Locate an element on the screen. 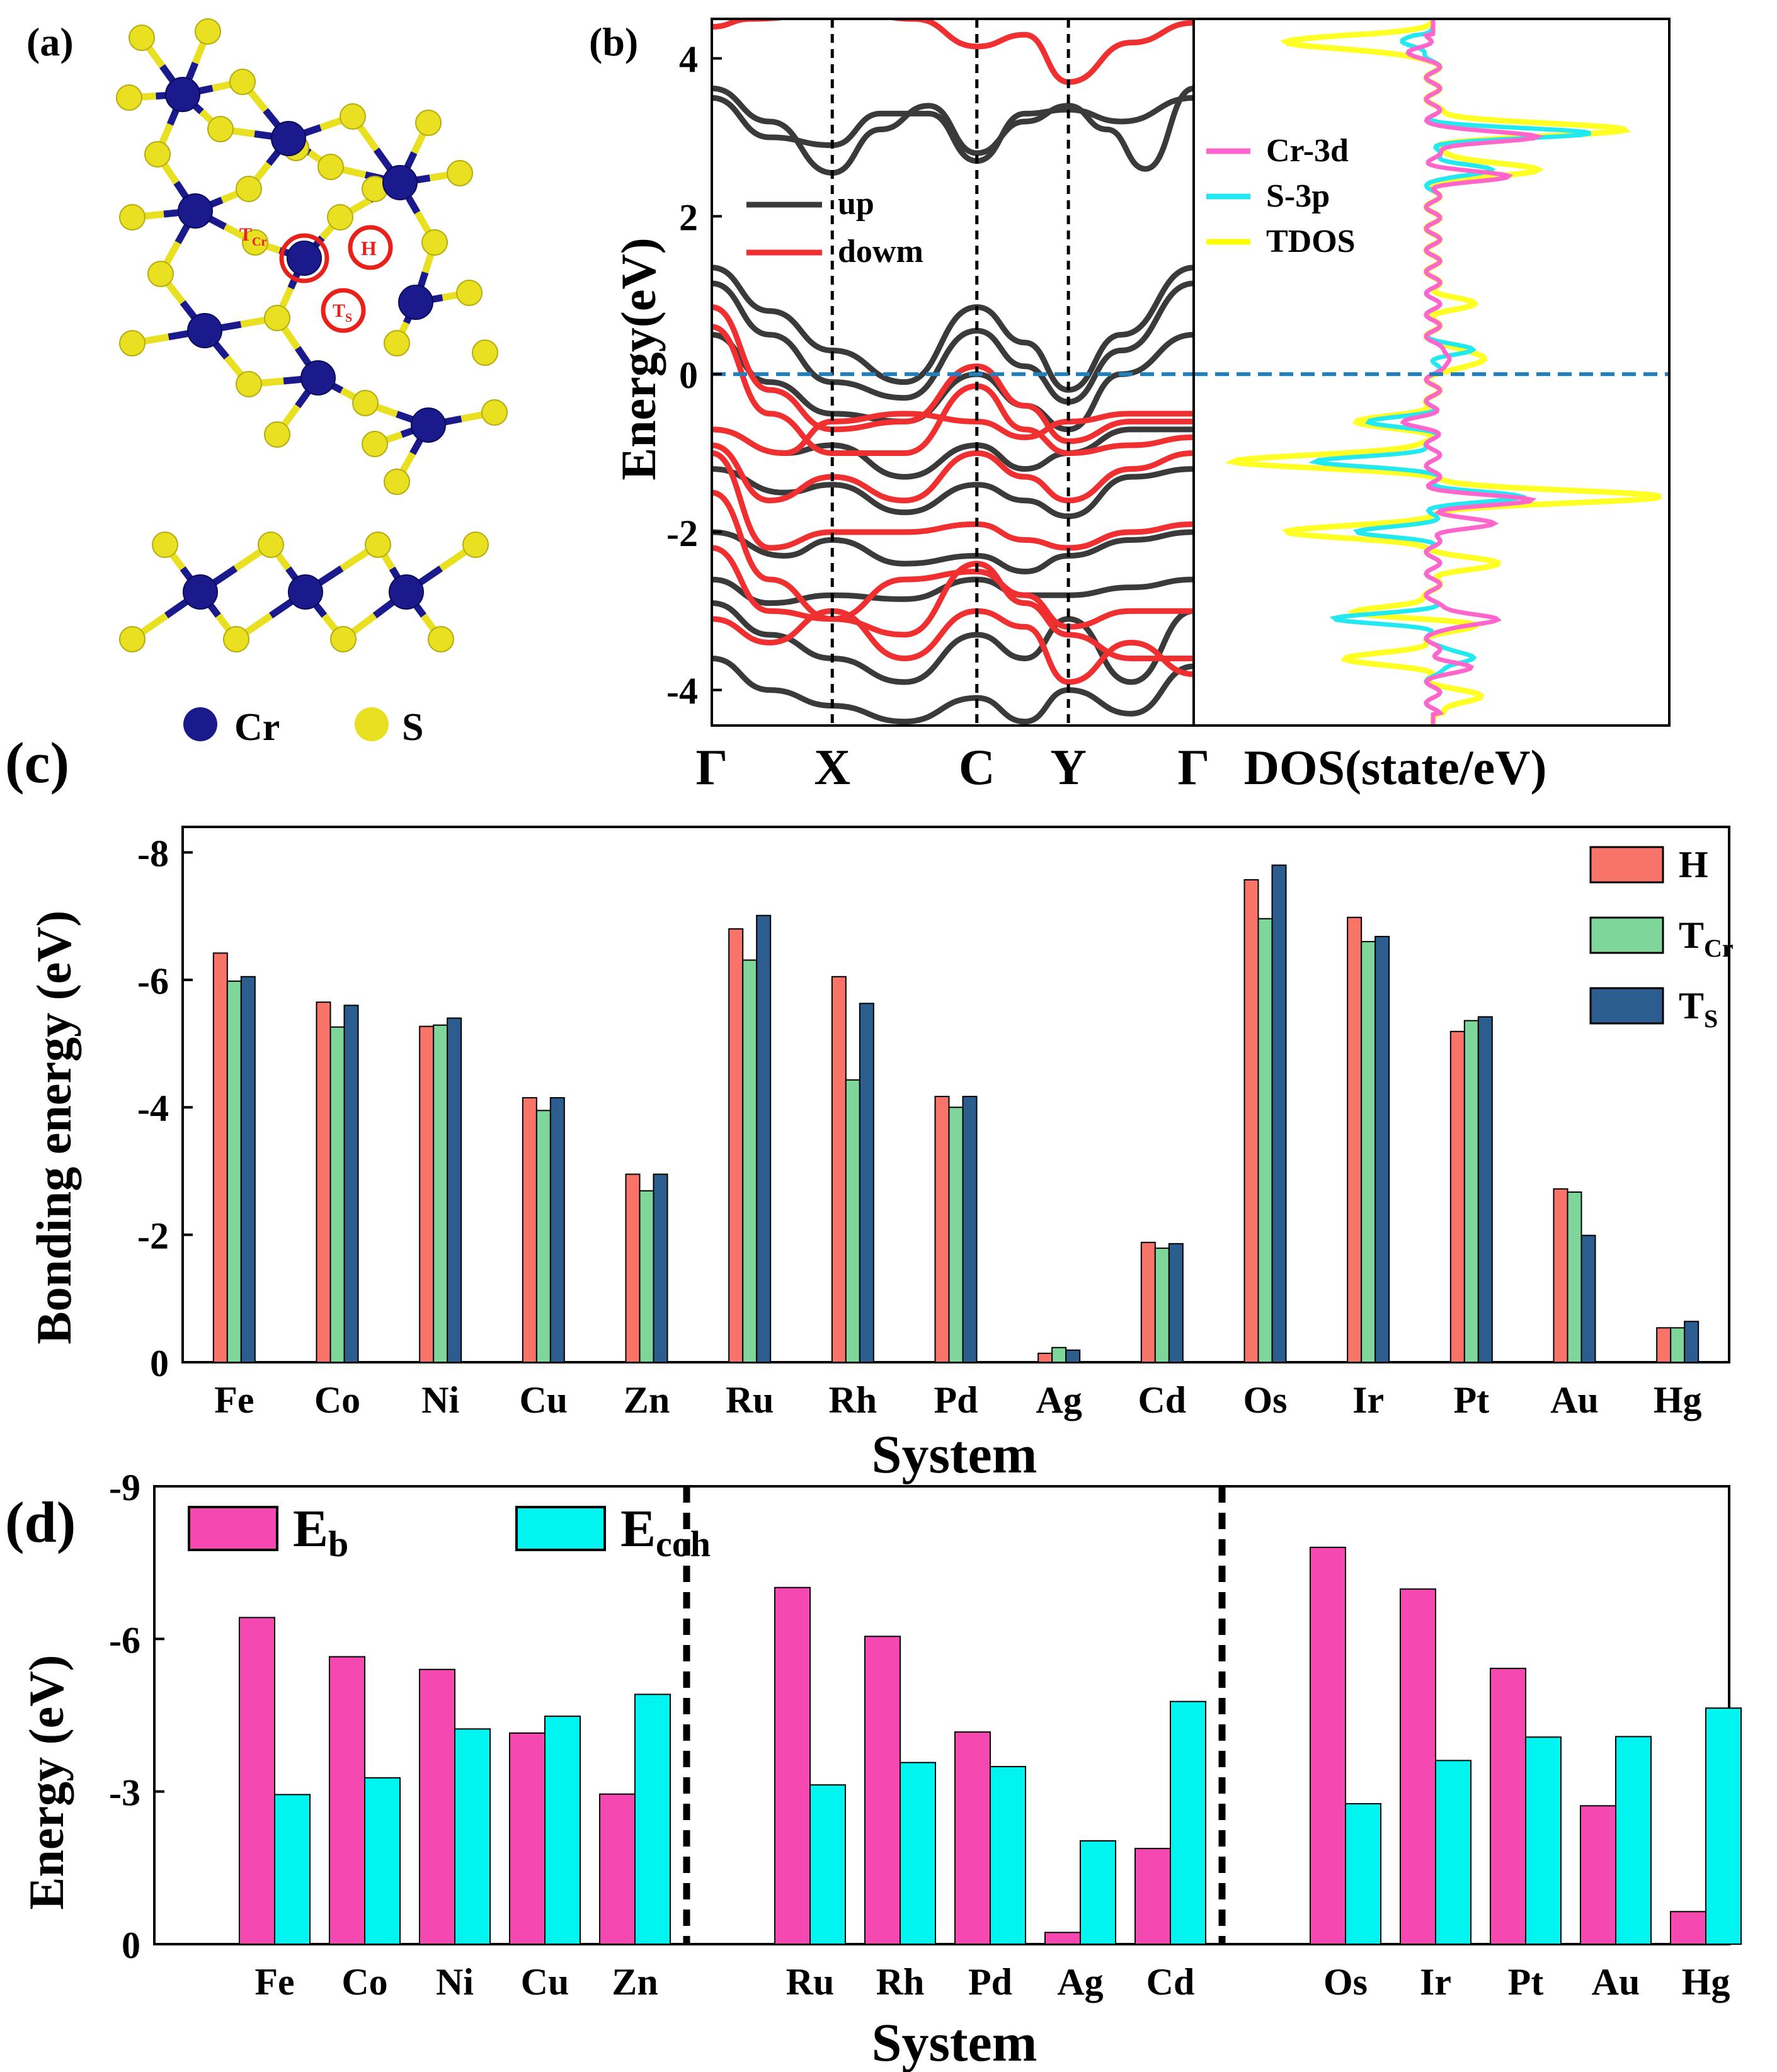  c-y-axis-title: Bonding energy (eV) is located at coordinates (53, 1128).